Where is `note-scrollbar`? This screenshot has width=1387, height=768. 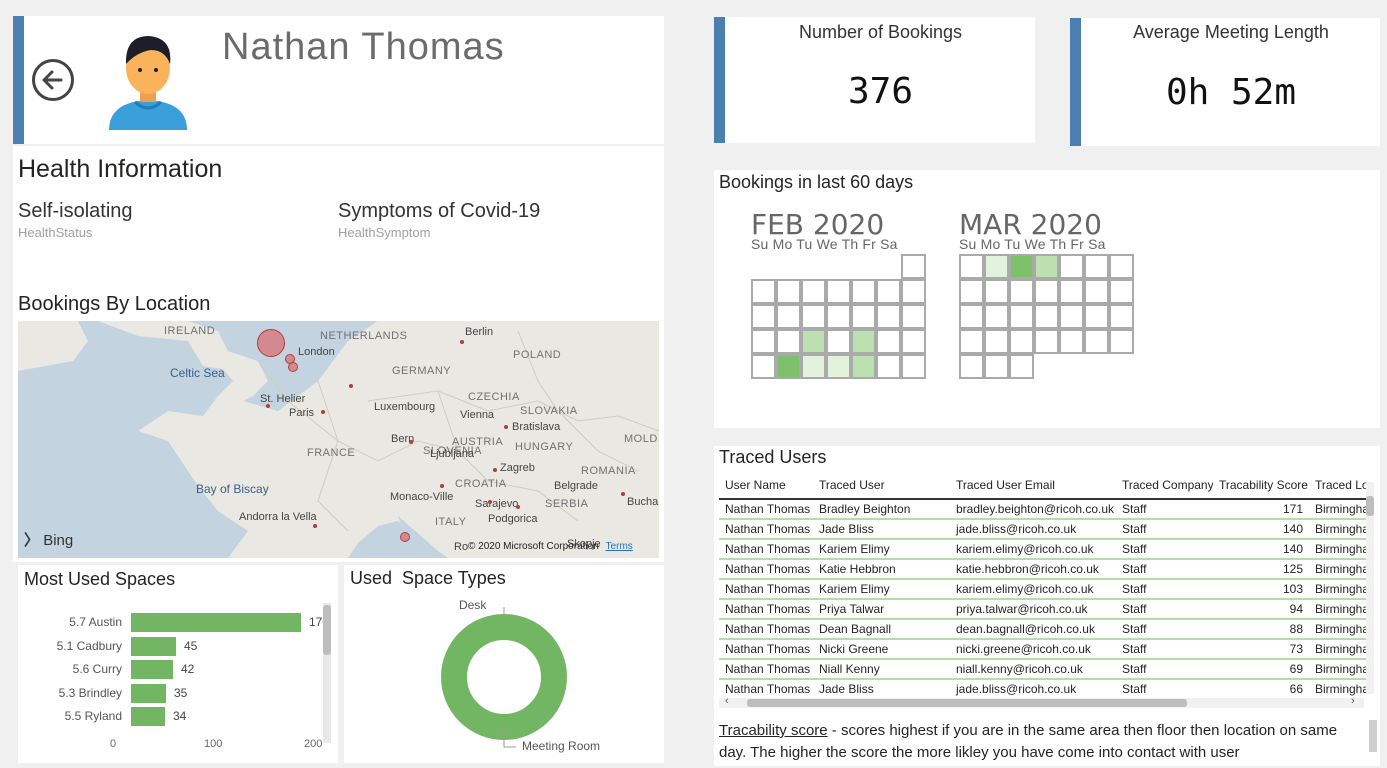 note-scrollbar is located at coordinates (1373, 736).